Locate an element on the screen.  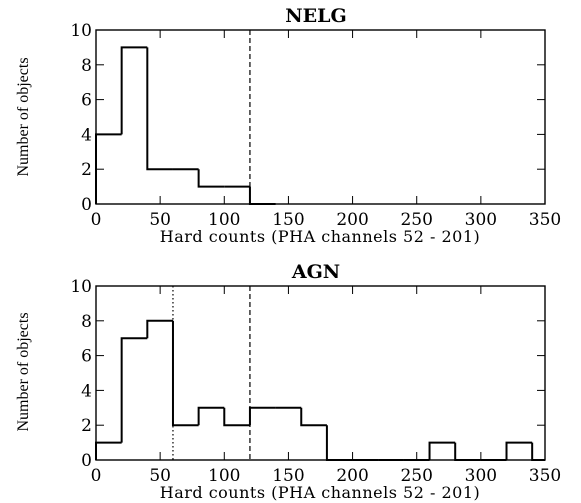
reference-lines is located at coordinates (211, 373).